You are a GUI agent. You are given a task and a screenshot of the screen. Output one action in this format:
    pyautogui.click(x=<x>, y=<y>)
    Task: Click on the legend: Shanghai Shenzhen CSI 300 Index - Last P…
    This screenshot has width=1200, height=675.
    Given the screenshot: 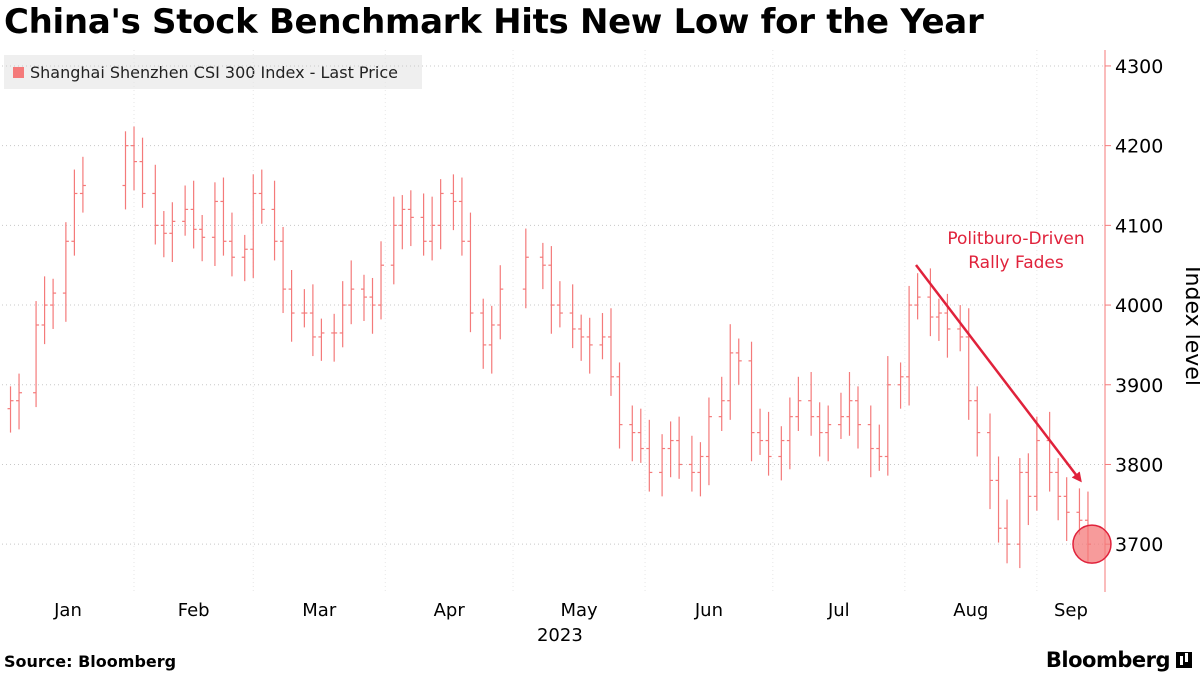 What is the action you would take?
    pyautogui.click(x=213, y=72)
    